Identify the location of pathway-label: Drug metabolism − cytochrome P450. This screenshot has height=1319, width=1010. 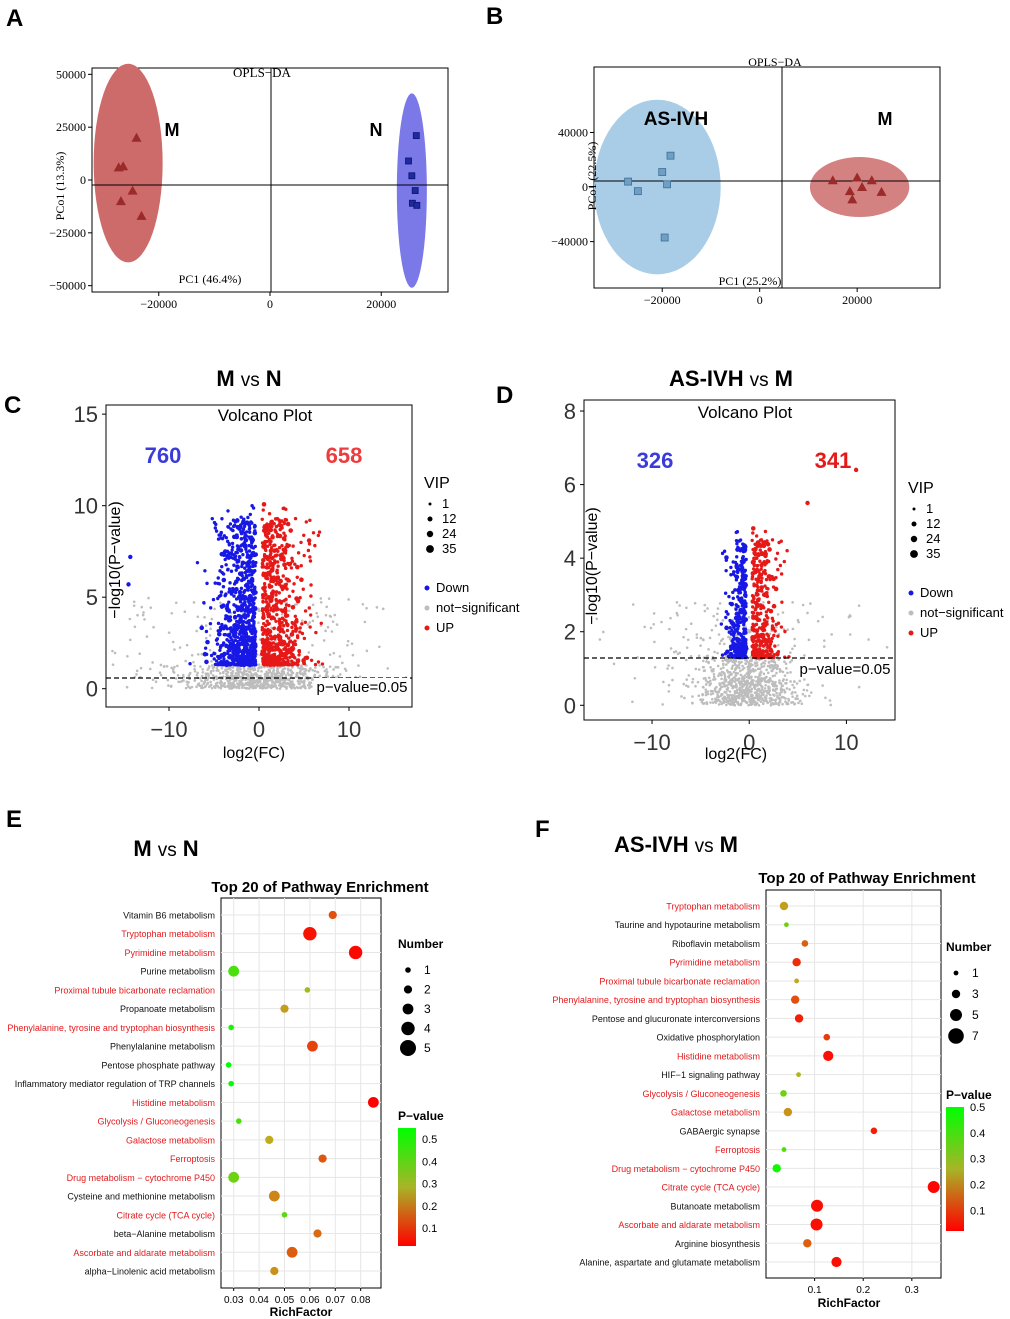
(686, 1169).